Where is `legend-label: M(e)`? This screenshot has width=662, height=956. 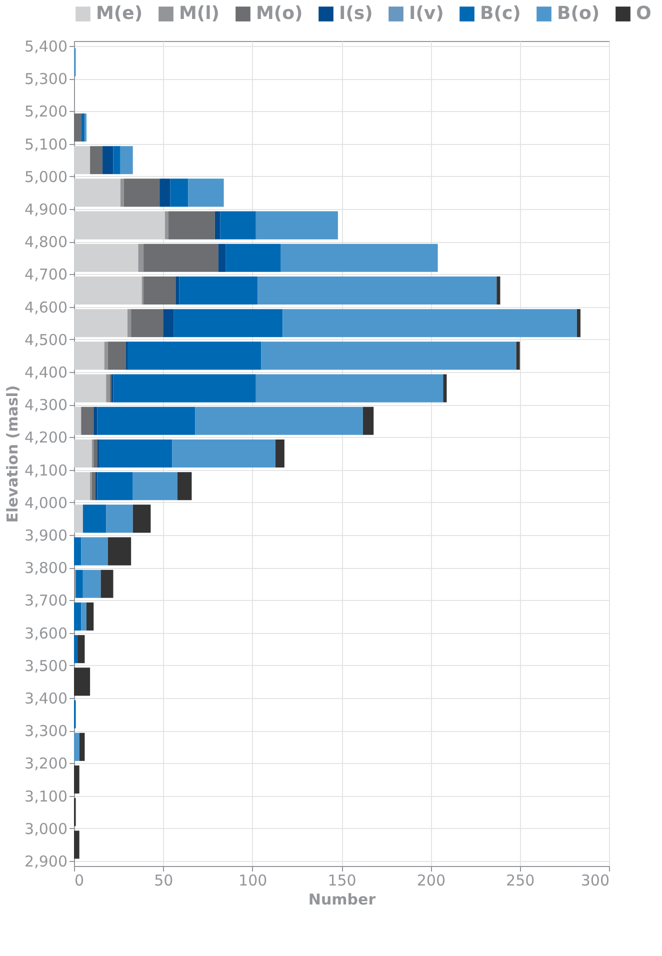
legend-label: M(e) is located at coordinates (119, 13).